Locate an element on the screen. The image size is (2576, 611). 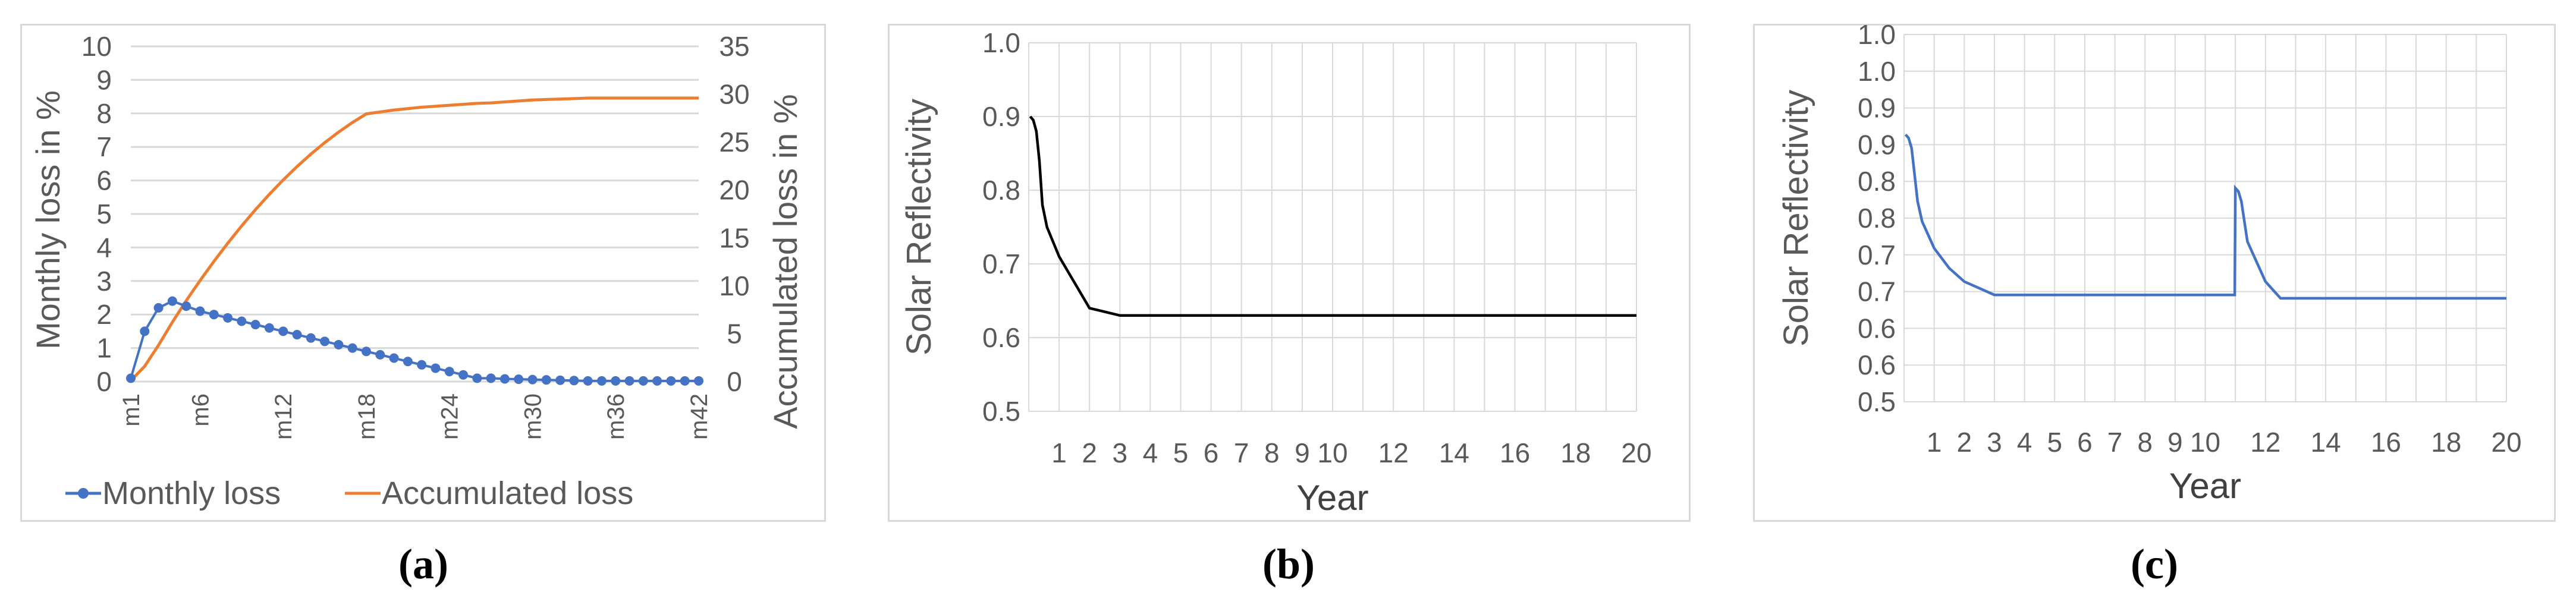
caption-a: (a) is located at coordinates (423, 564).